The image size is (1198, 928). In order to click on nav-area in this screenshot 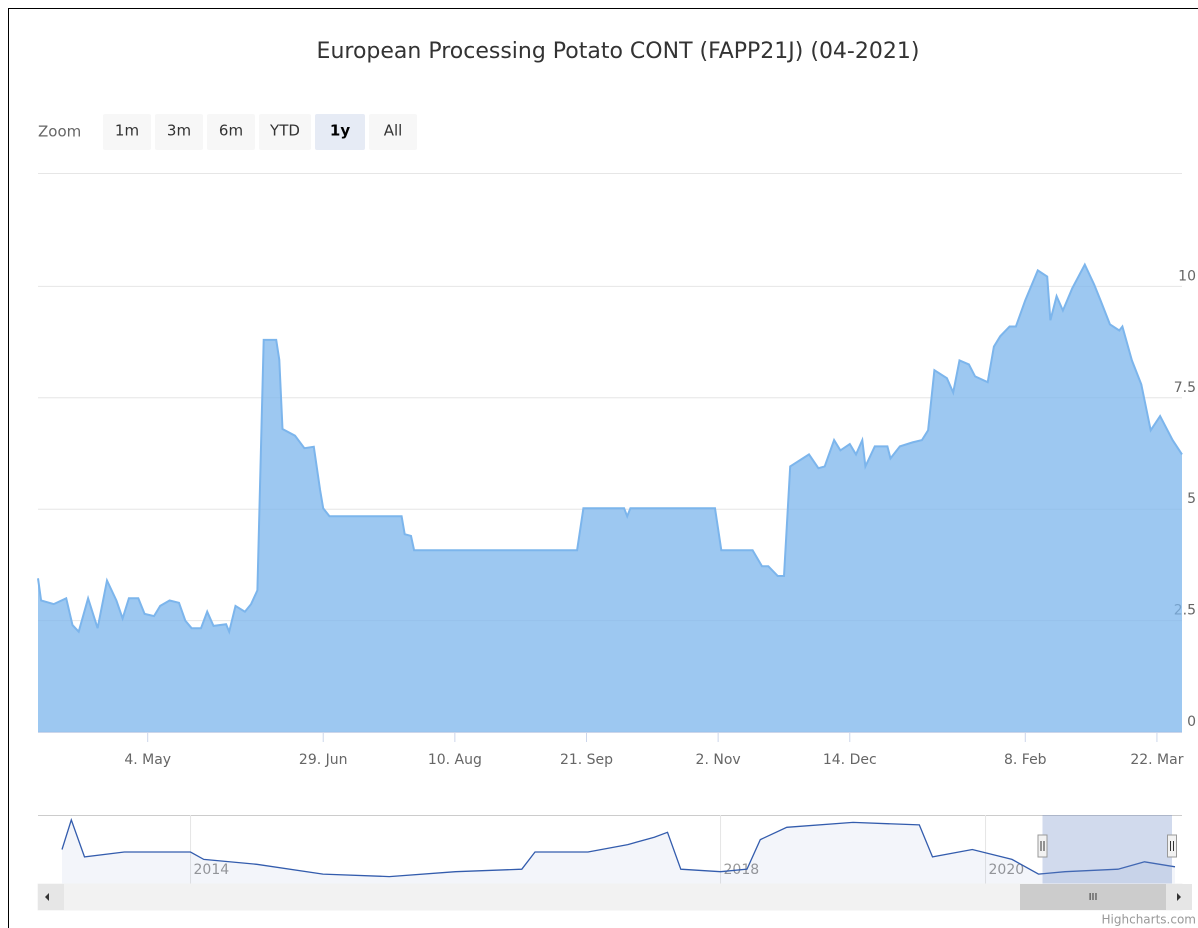, I will do `click(618, 851)`.